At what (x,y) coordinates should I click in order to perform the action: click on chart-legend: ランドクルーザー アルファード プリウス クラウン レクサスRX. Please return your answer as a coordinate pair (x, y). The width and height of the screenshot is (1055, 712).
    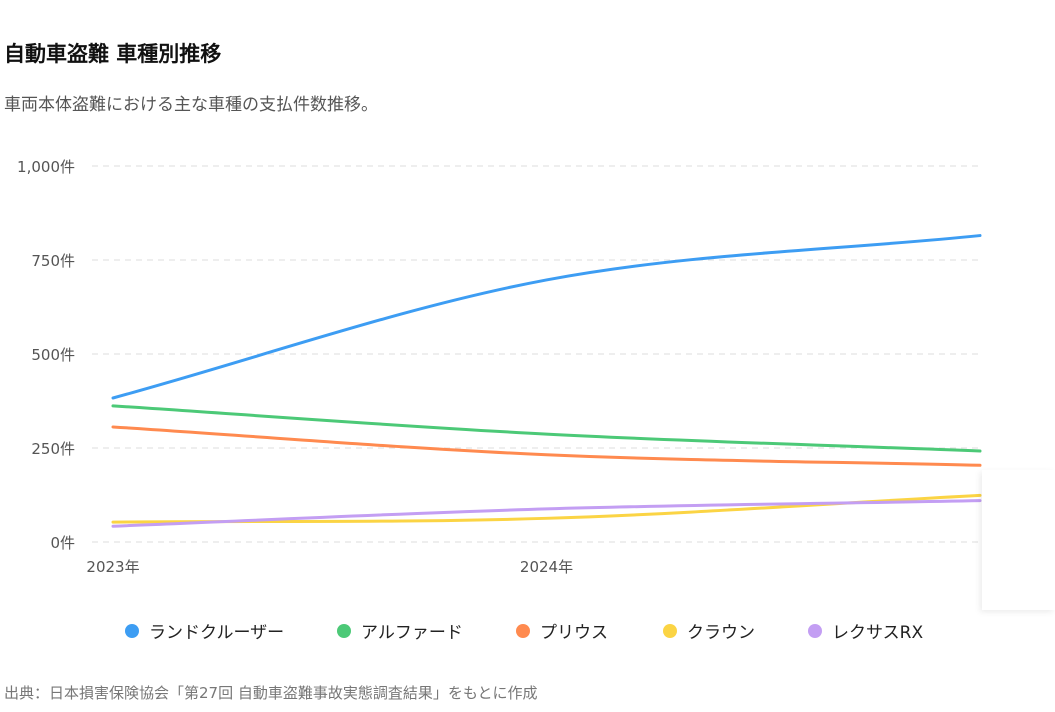
    Looking at the image, I should click on (527, 633).